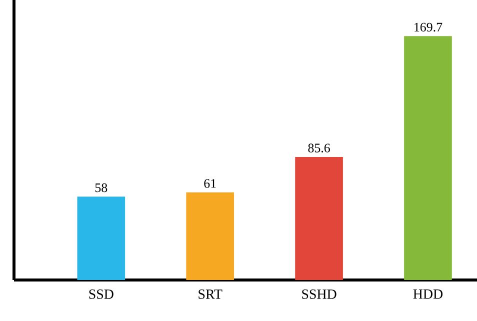  I want to click on x-tick-label: SSD, so click(101, 294).